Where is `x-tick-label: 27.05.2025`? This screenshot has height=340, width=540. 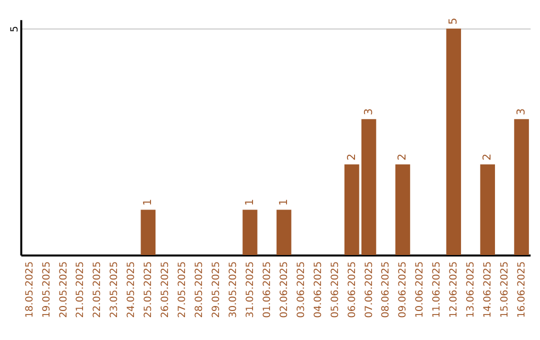
x-tick-label: 27.05.2025 is located at coordinates (182, 289).